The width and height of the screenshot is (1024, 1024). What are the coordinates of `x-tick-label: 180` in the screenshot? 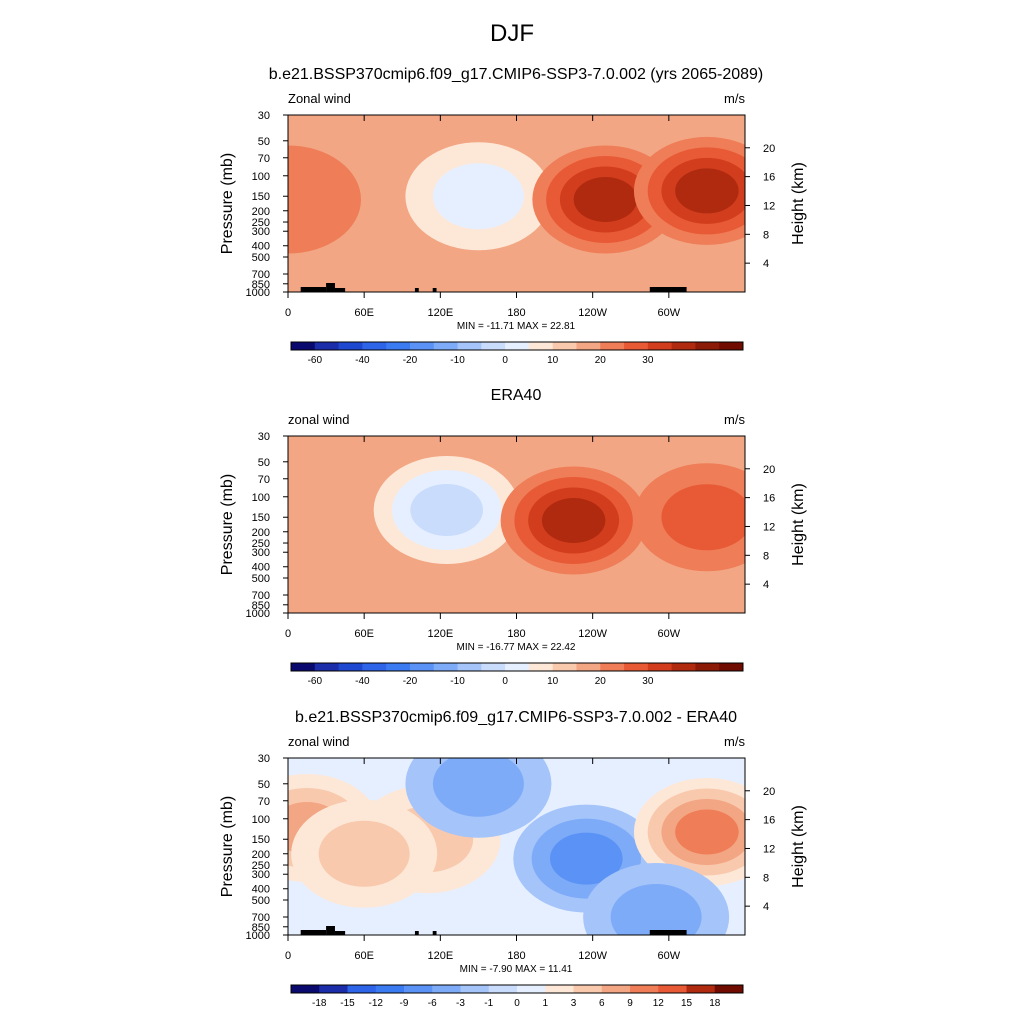 It's located at (516, 634).